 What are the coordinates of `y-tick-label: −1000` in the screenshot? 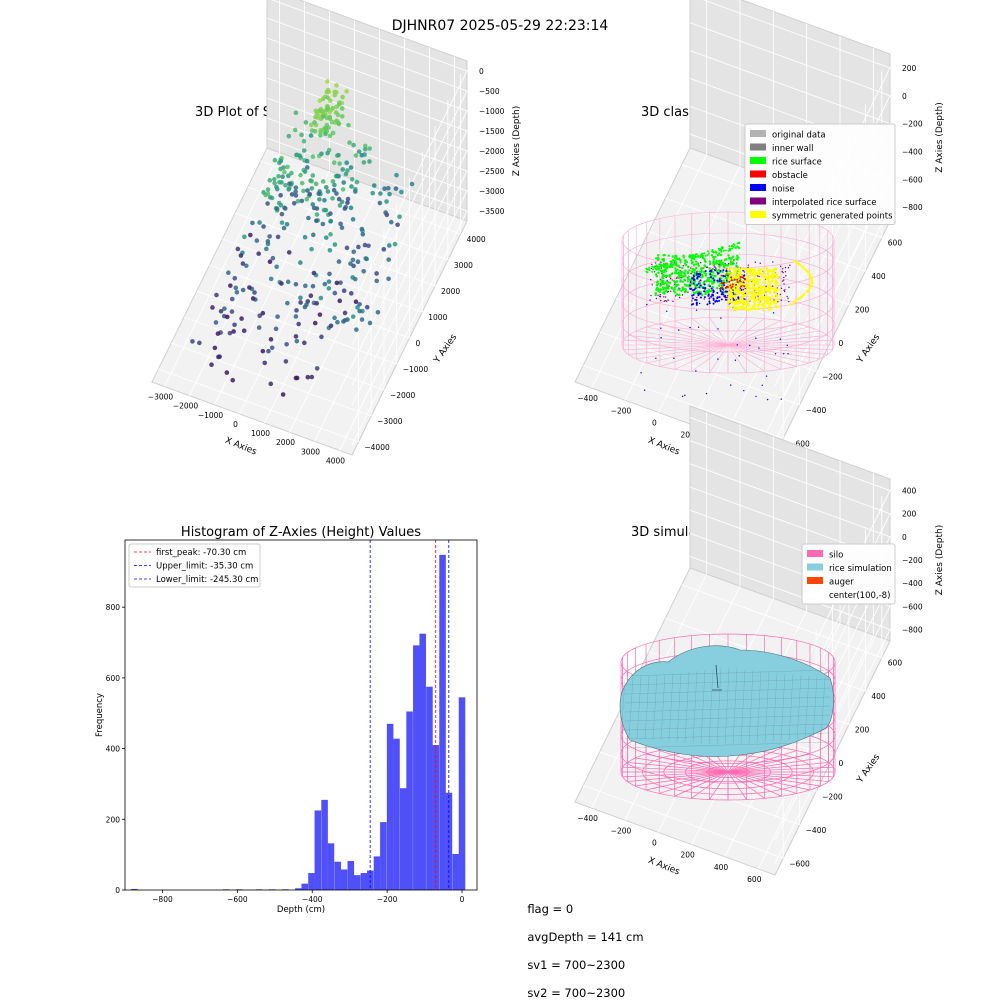 It's located at (416, 369).